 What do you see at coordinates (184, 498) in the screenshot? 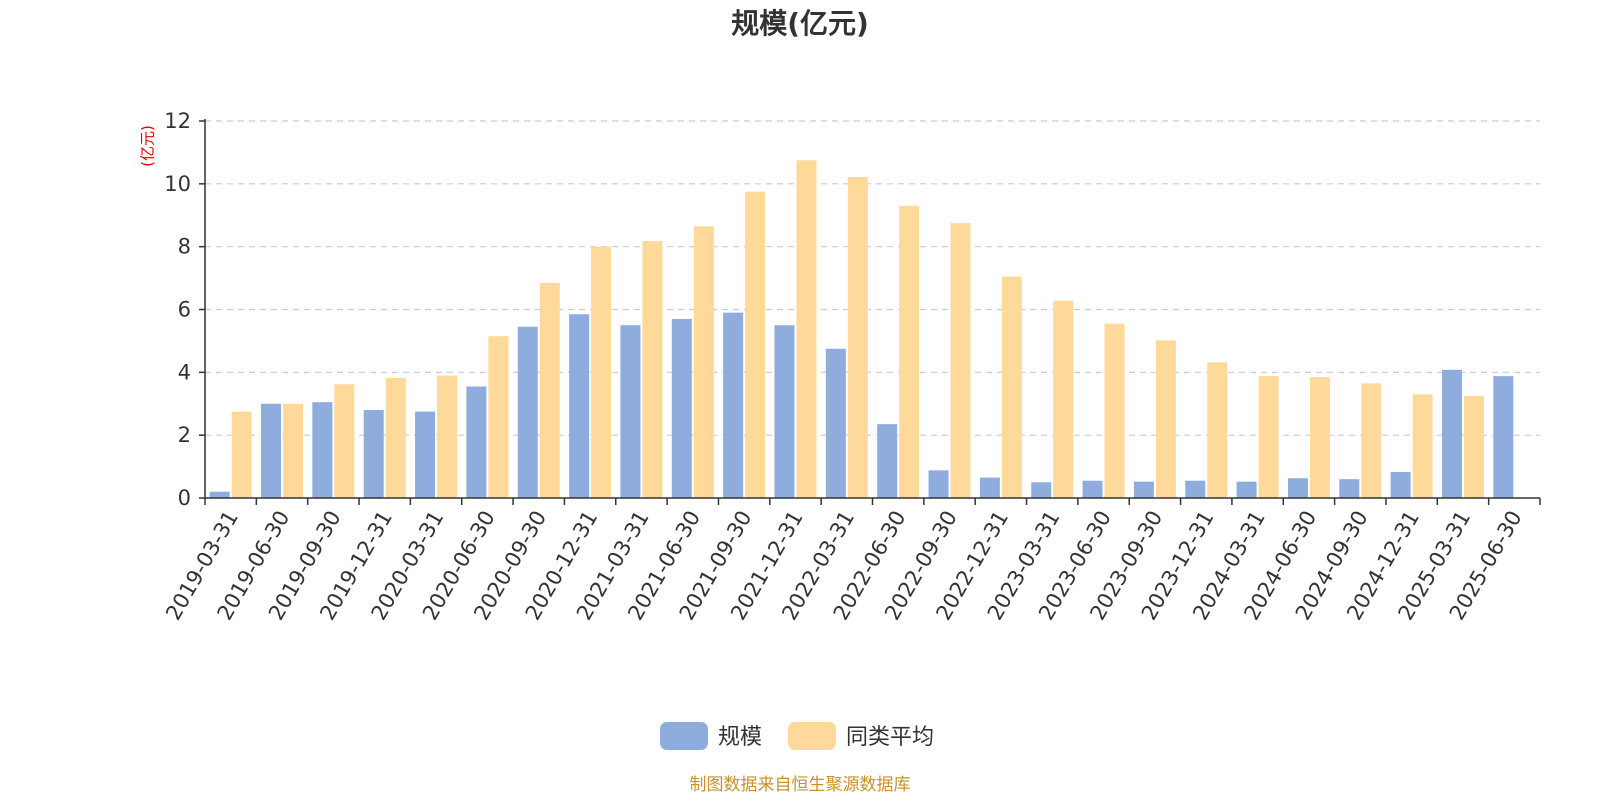
I see `y-tick-label: 0` at bounding box center [184, 498].